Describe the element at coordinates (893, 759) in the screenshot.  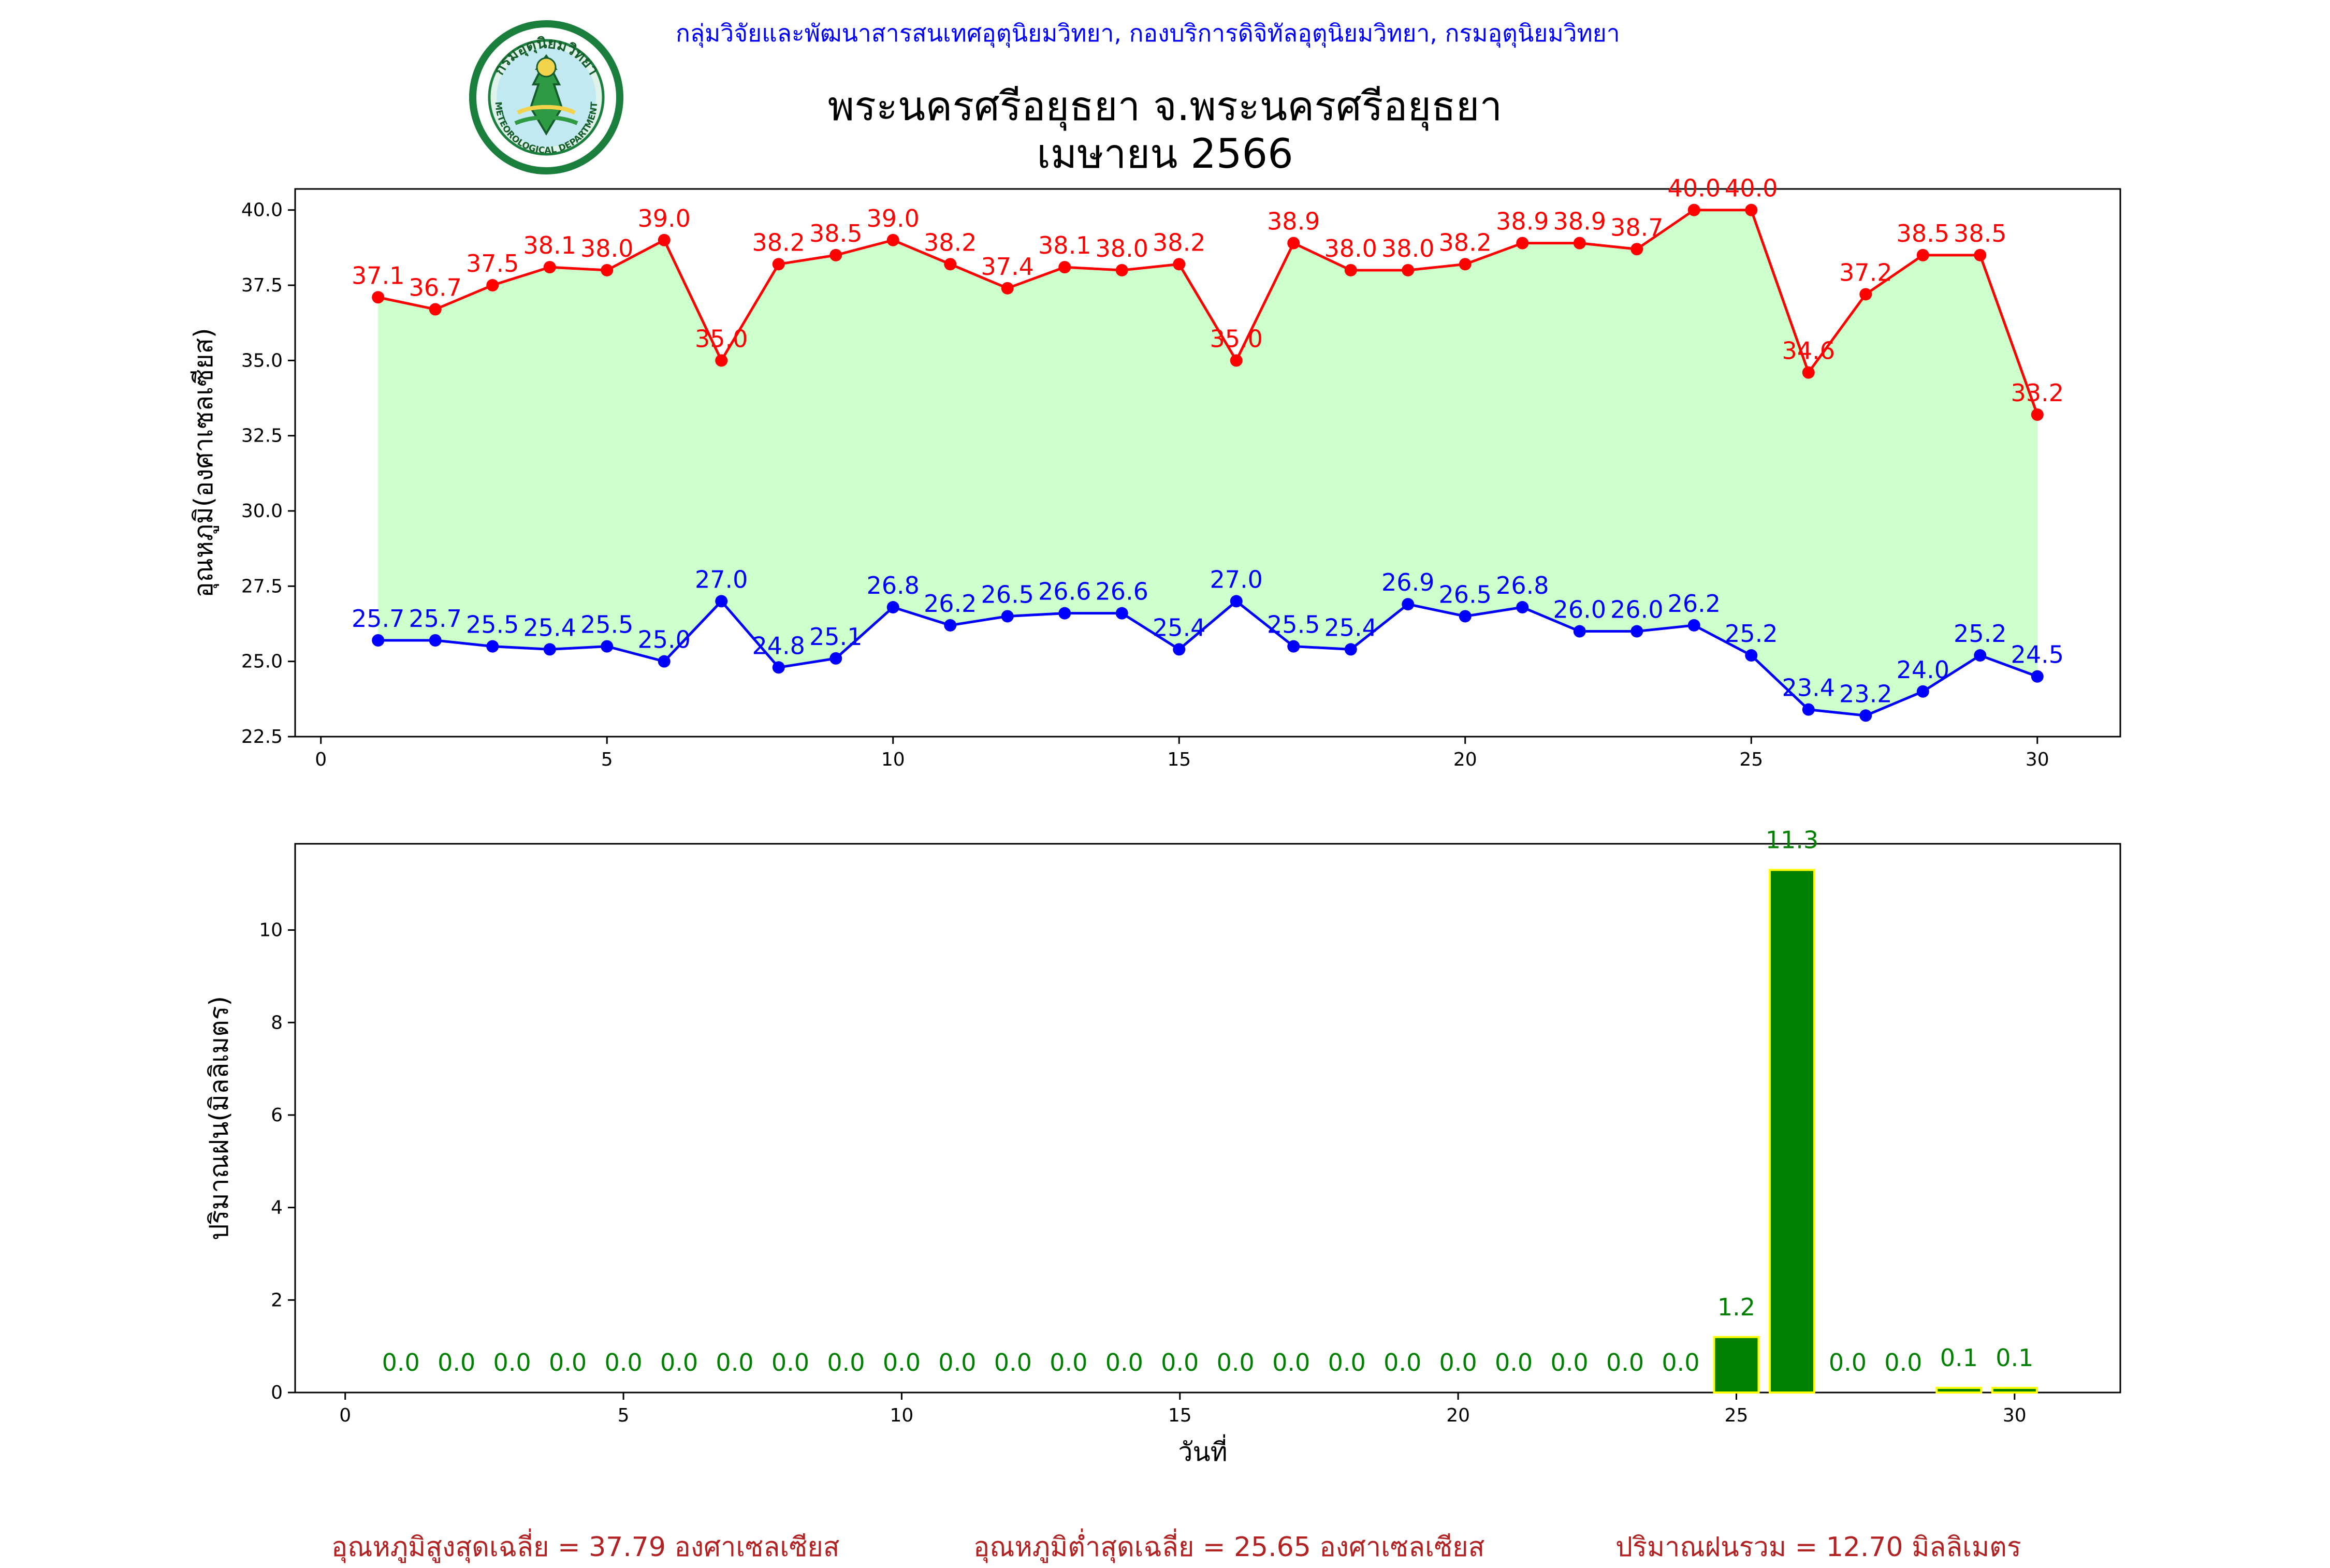
I see `temperature-x-tick-label: 10` at that location.